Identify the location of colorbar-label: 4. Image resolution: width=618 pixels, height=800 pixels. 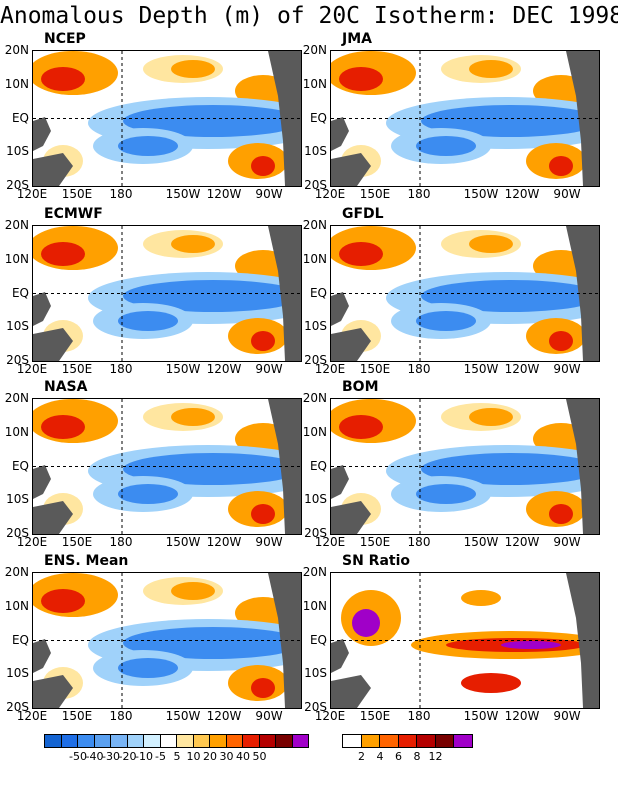
(380, 756).